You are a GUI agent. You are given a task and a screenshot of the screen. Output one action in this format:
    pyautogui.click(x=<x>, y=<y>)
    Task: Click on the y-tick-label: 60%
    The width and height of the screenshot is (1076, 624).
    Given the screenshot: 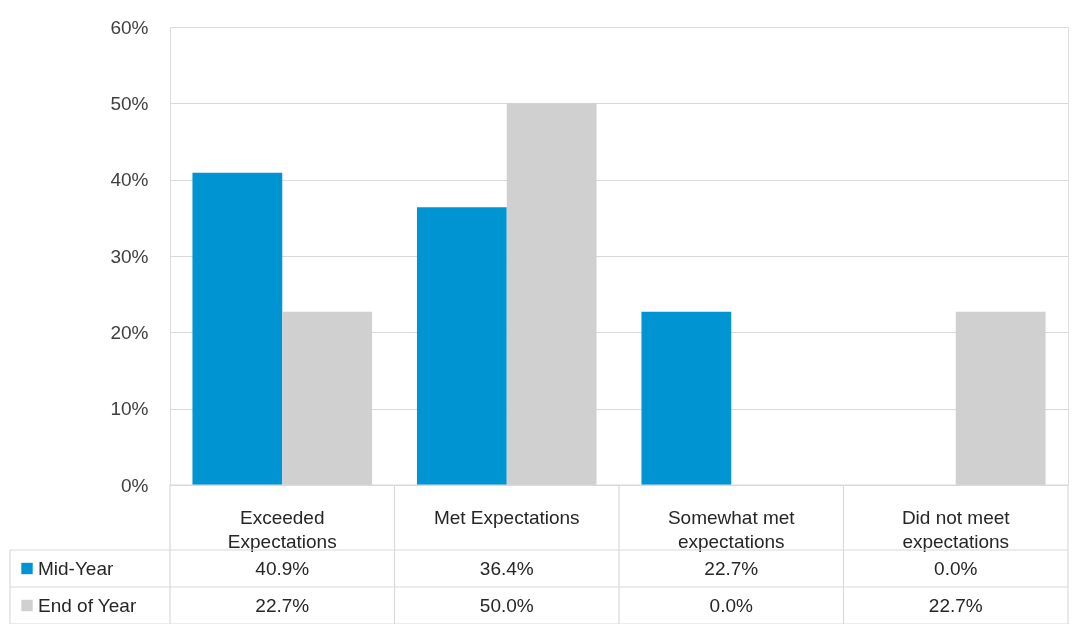 What is the action you would take?
    pyautogui.click(x=129, y=27)
    